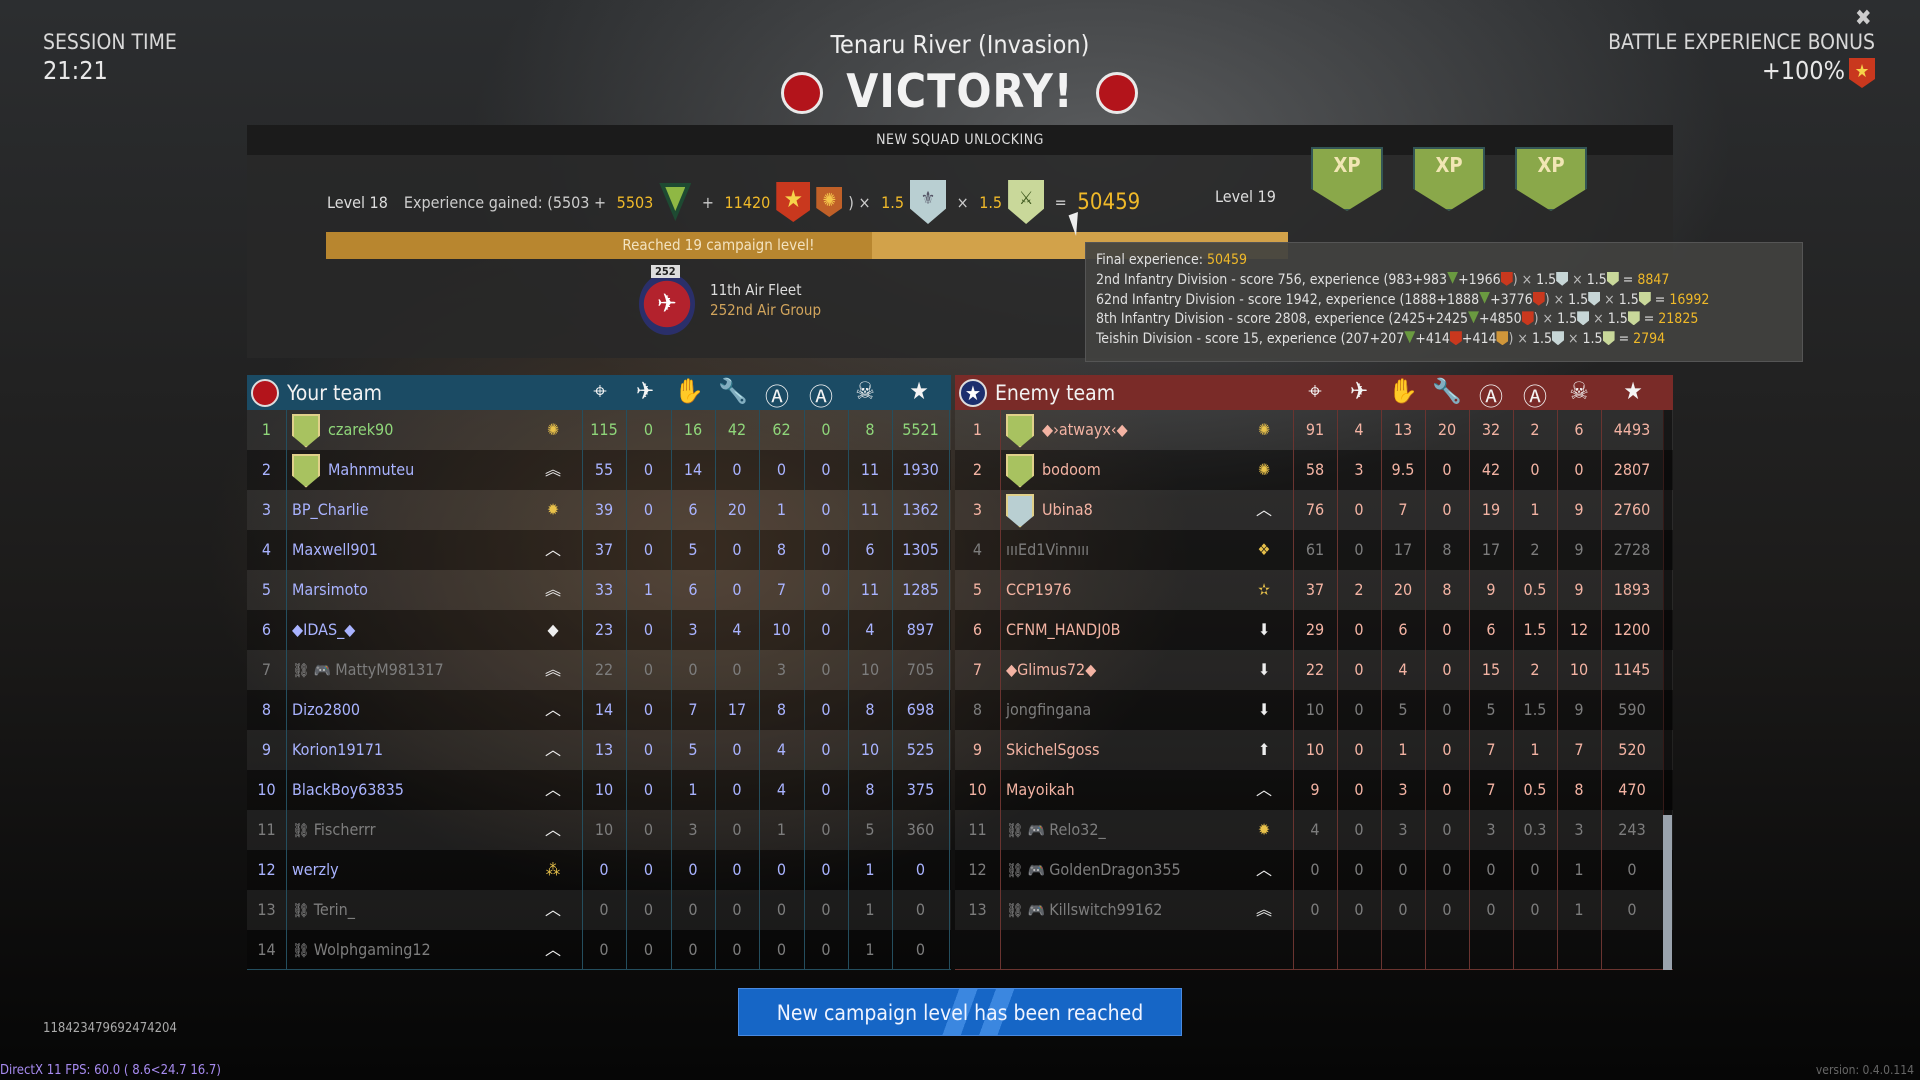 The height and width of the screenshot is (1080, 1920). What do you see at coordinates (1535, 749) in the screenshot?
I see `stat-circle-a: 1` at bounding box center [1535, 749].